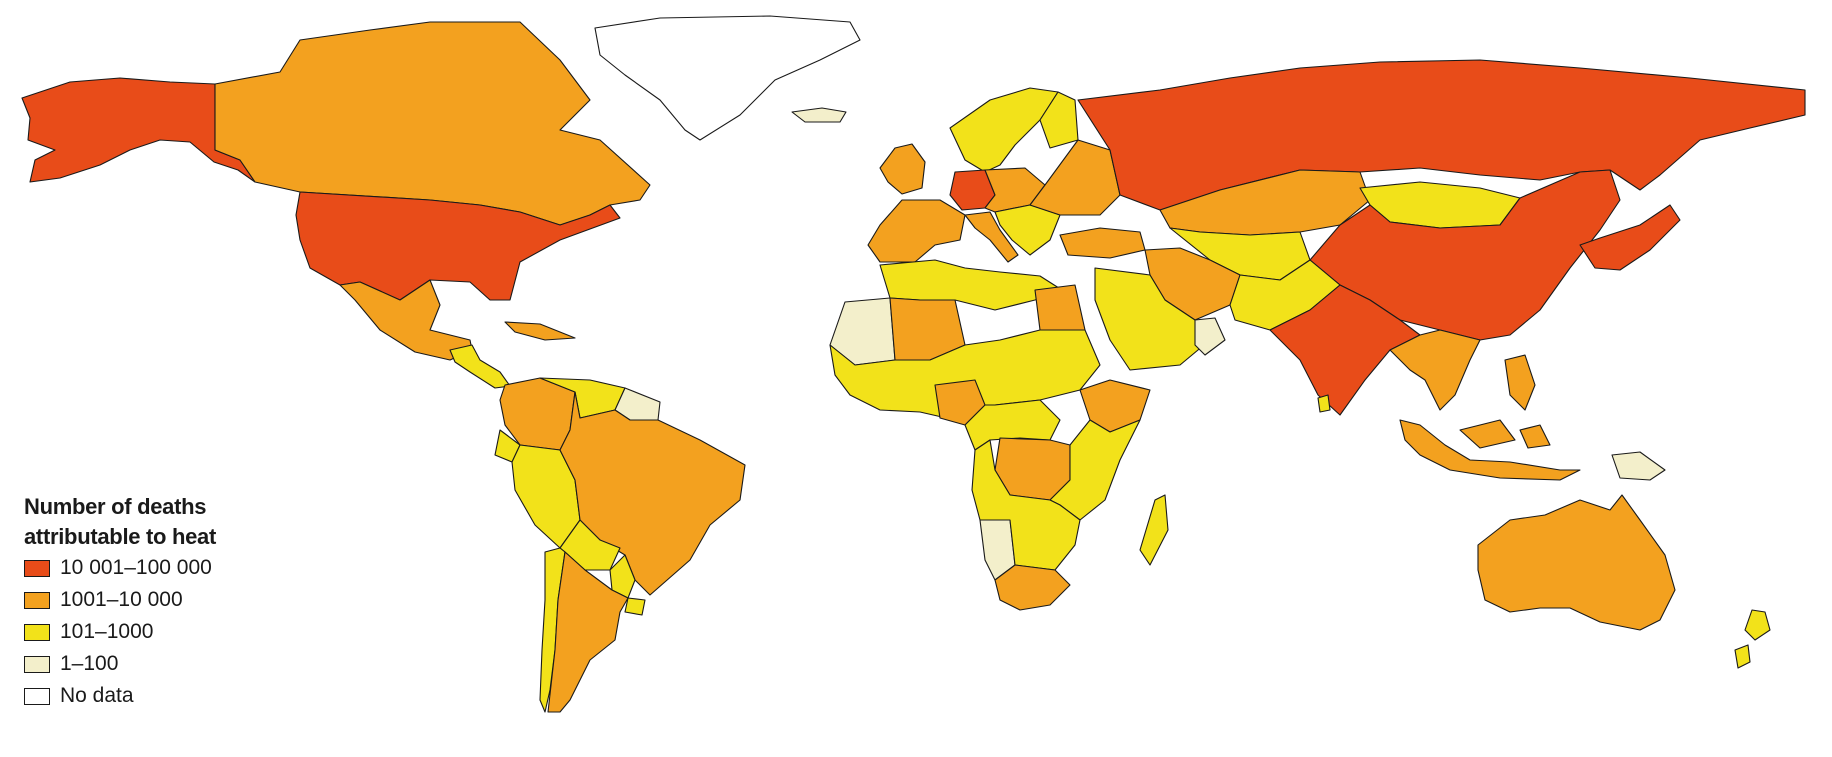 Image resolution: width=1832 pixels, height=757 pixels. What do you see at coordinates (965, 375) in the screenshot?
I see `region-sahel` at bounding box center [965, 375].